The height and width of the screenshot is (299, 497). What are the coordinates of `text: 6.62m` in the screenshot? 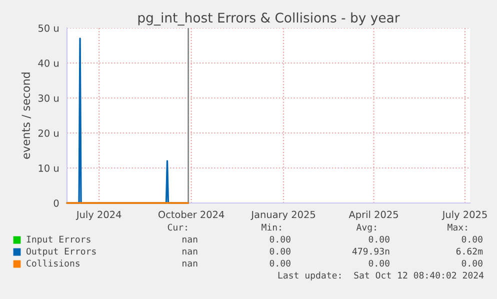 It's located at (469, 251).